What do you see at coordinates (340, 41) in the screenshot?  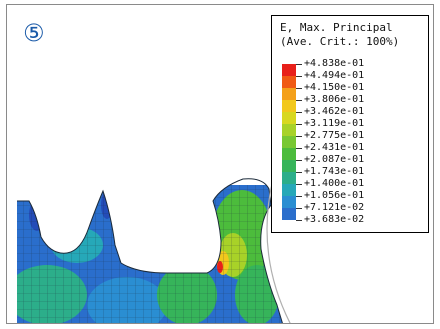 I see `legend-title-line2: (Ave. Crit.: 100%)` at bounding box center [340, 41].